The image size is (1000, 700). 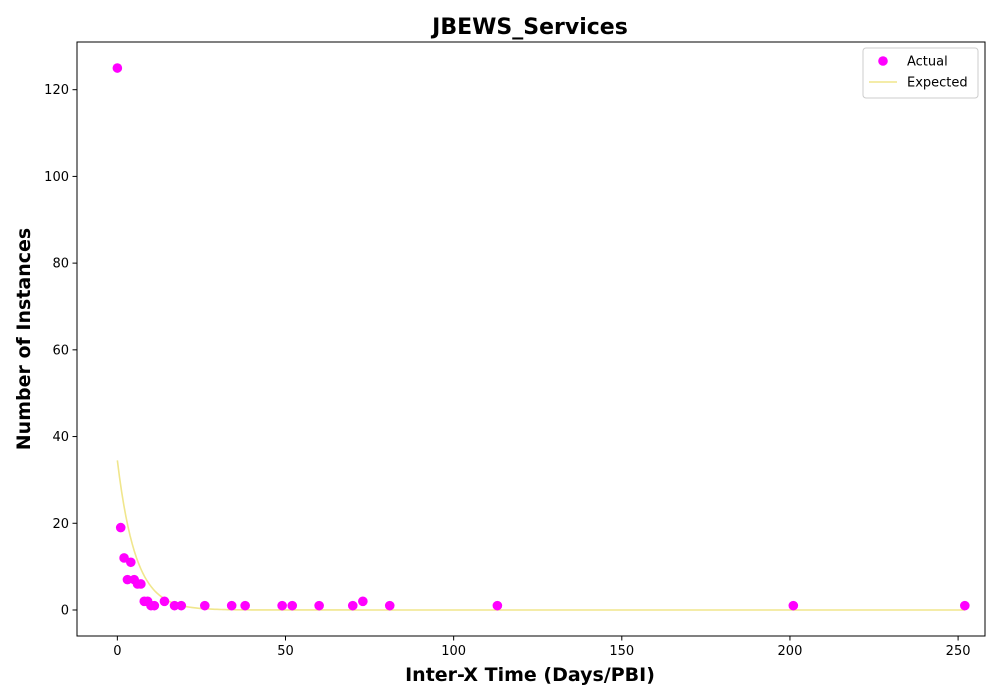 What do you see at coordinates (529, 27) in the screenshot?
I see `chart-title: JBEWS_Services` at bounding box center [529, 27].